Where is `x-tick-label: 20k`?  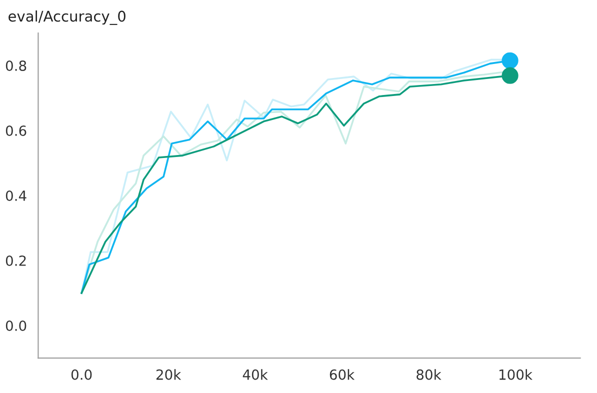 x-tick-label: 20k is located at coordinates (169, 374).